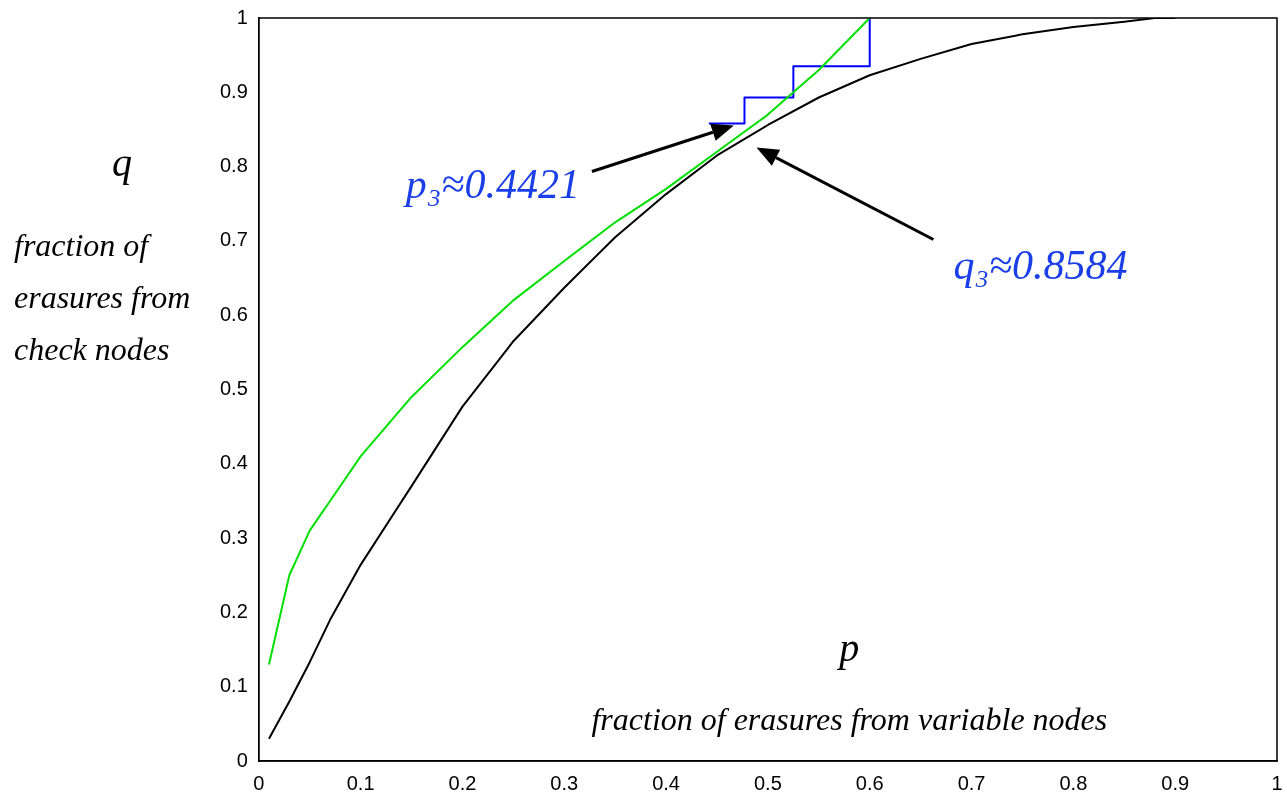 The width and height of the screenshot is (1287, 803). What do you see at coordinates (666, 782) in the screenshot?
I see `x-tick-label: 0.4` at bounding box center [666, 782].